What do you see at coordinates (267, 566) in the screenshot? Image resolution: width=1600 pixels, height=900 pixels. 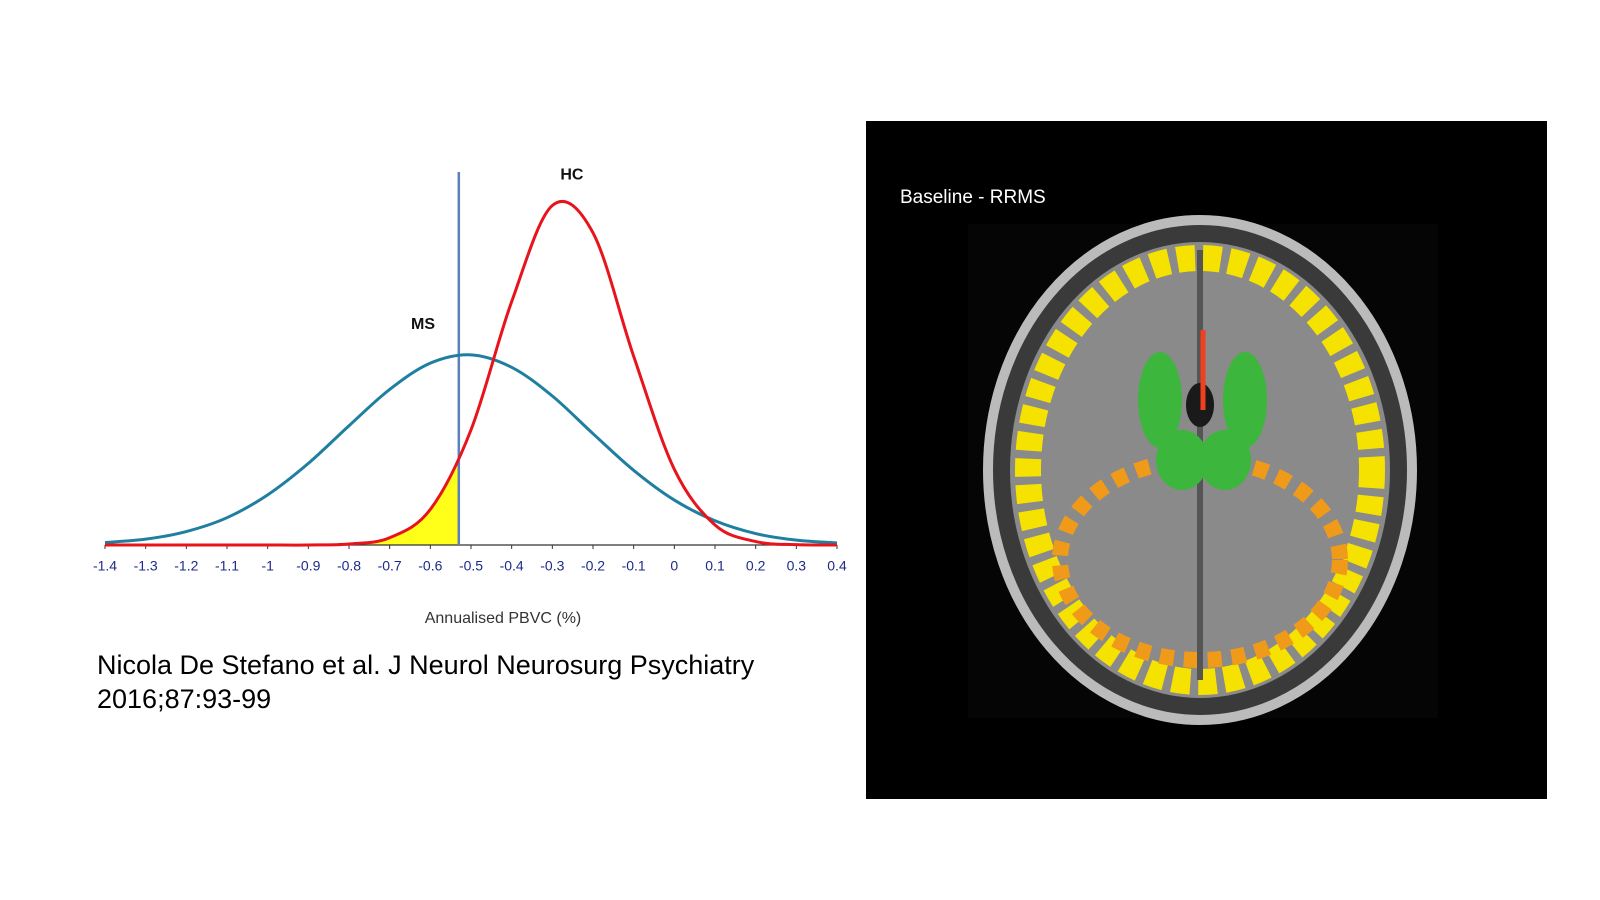 I see `x-tick-label: -1` at bounding box center [267, 566].